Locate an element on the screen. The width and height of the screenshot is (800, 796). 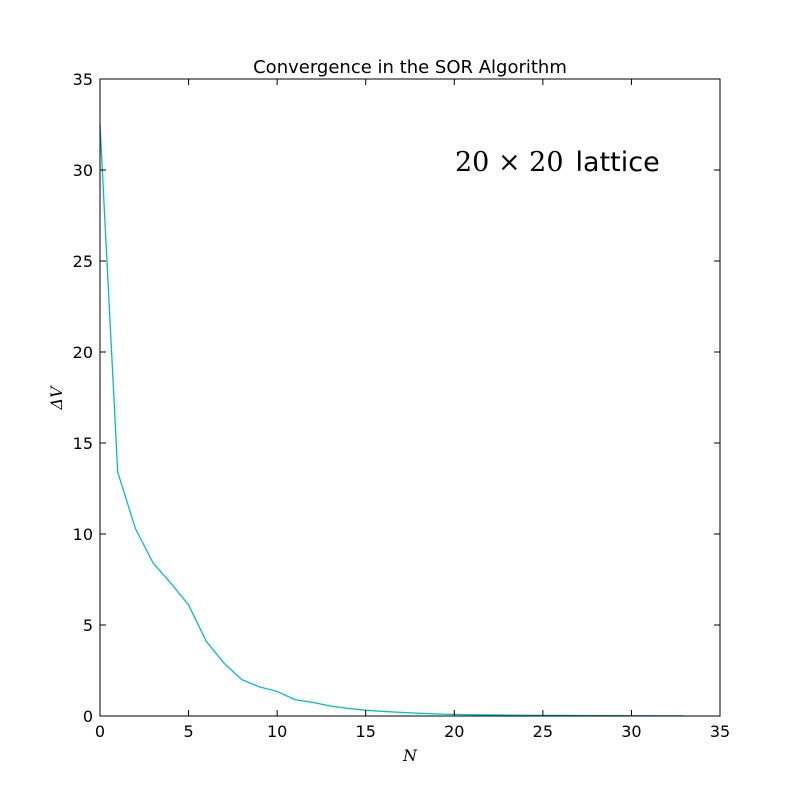
y-tick-label: 30 is located at coordinates (83, 170).